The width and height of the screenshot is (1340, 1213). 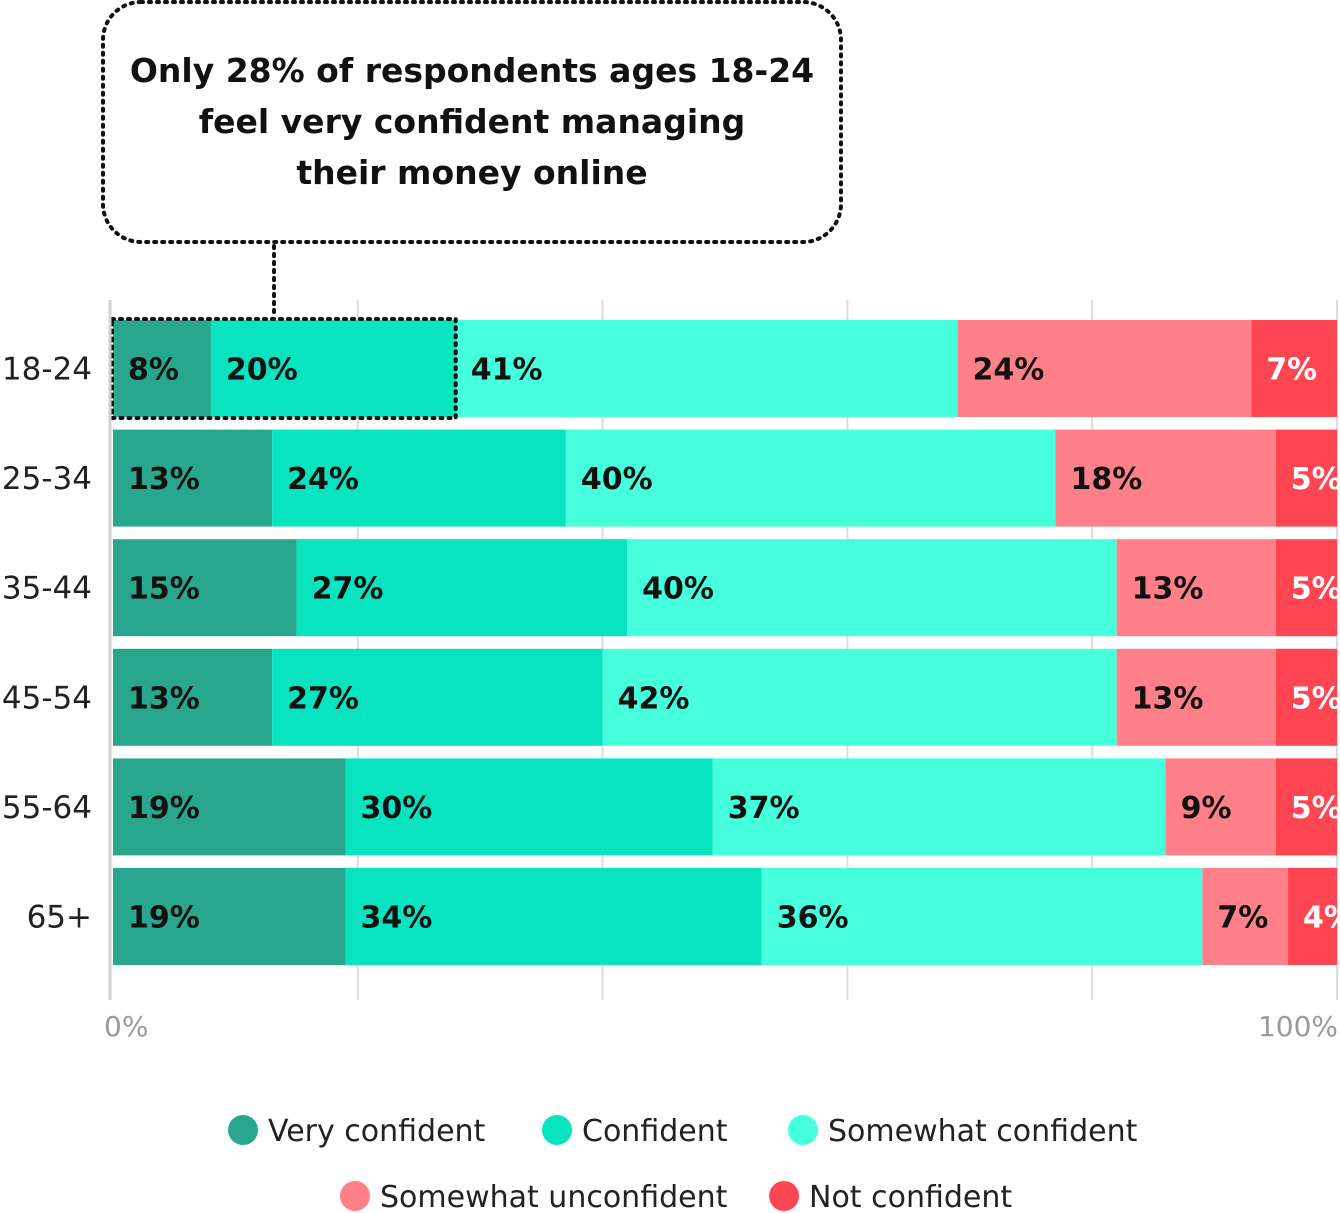 I want to click on data-label: 37%, so click(x=764, y=808).